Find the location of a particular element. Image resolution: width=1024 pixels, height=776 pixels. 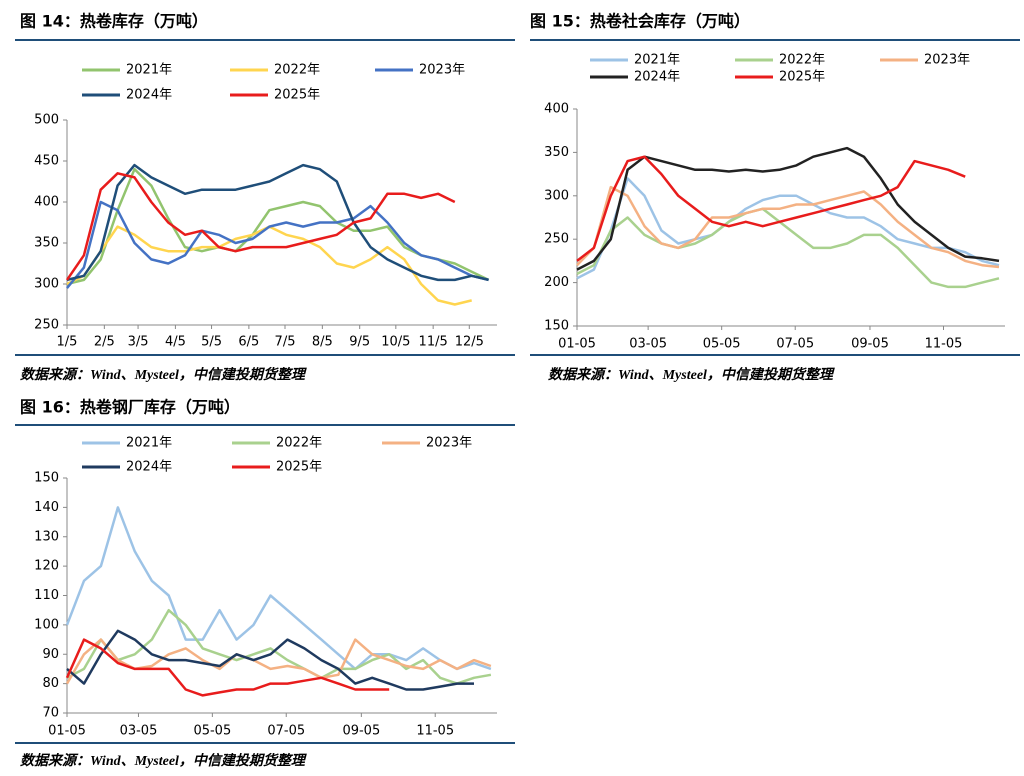

x-tick-label: 6/5 is located at coordinates (248, 342).